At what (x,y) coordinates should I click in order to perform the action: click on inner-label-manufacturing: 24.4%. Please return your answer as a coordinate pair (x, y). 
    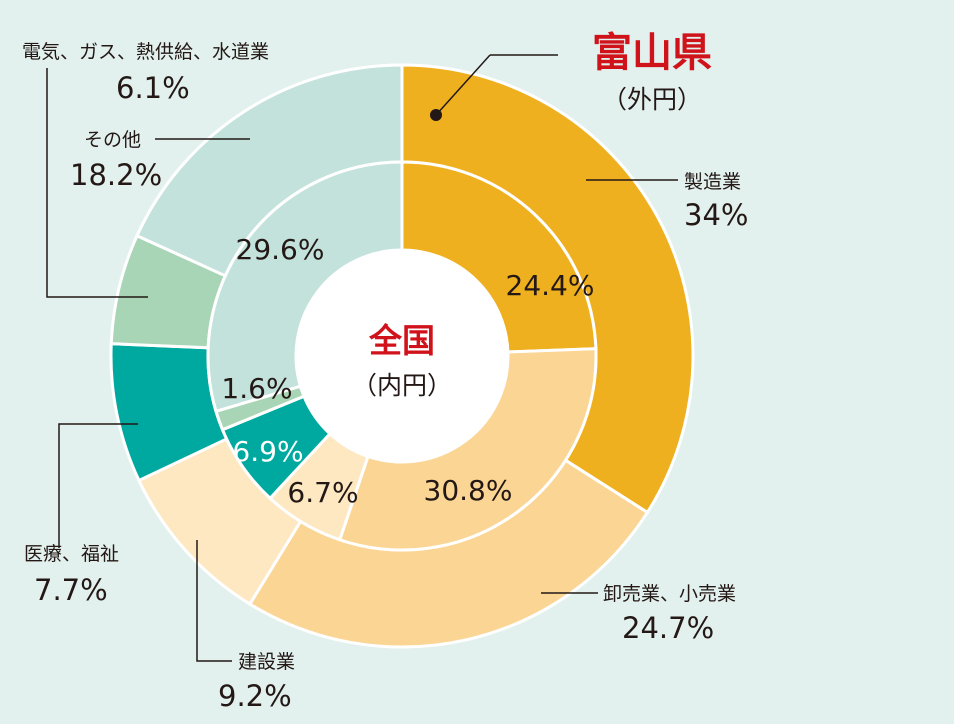
    Looking at the image, I should click on (550, 285).